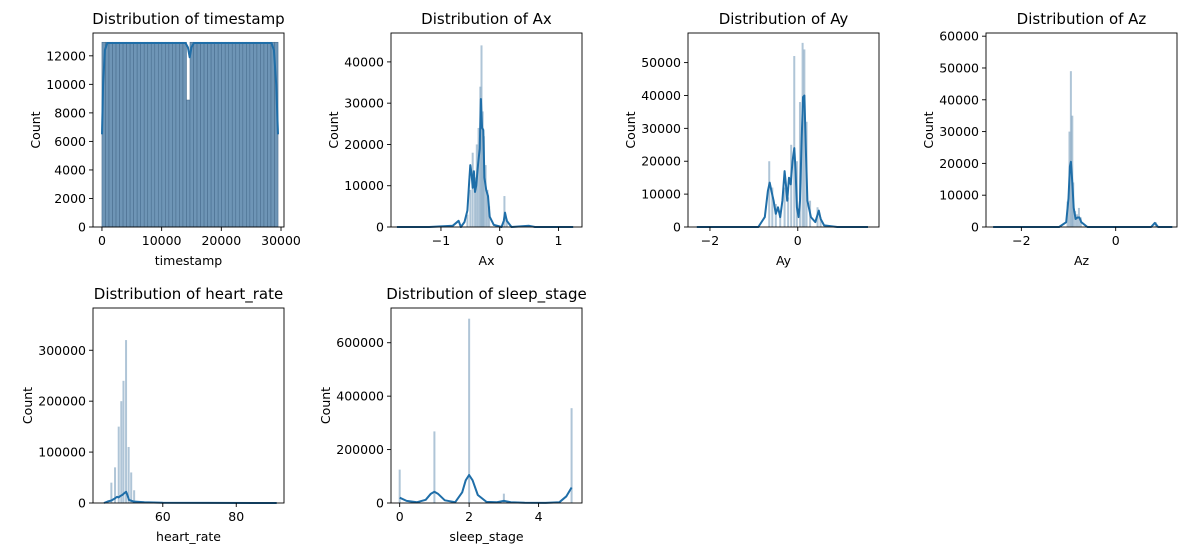  What do you see at coordinates (70, 112) in the screenshot?
I see `y-tick-label: 8000` at bounding box center [70, 112].